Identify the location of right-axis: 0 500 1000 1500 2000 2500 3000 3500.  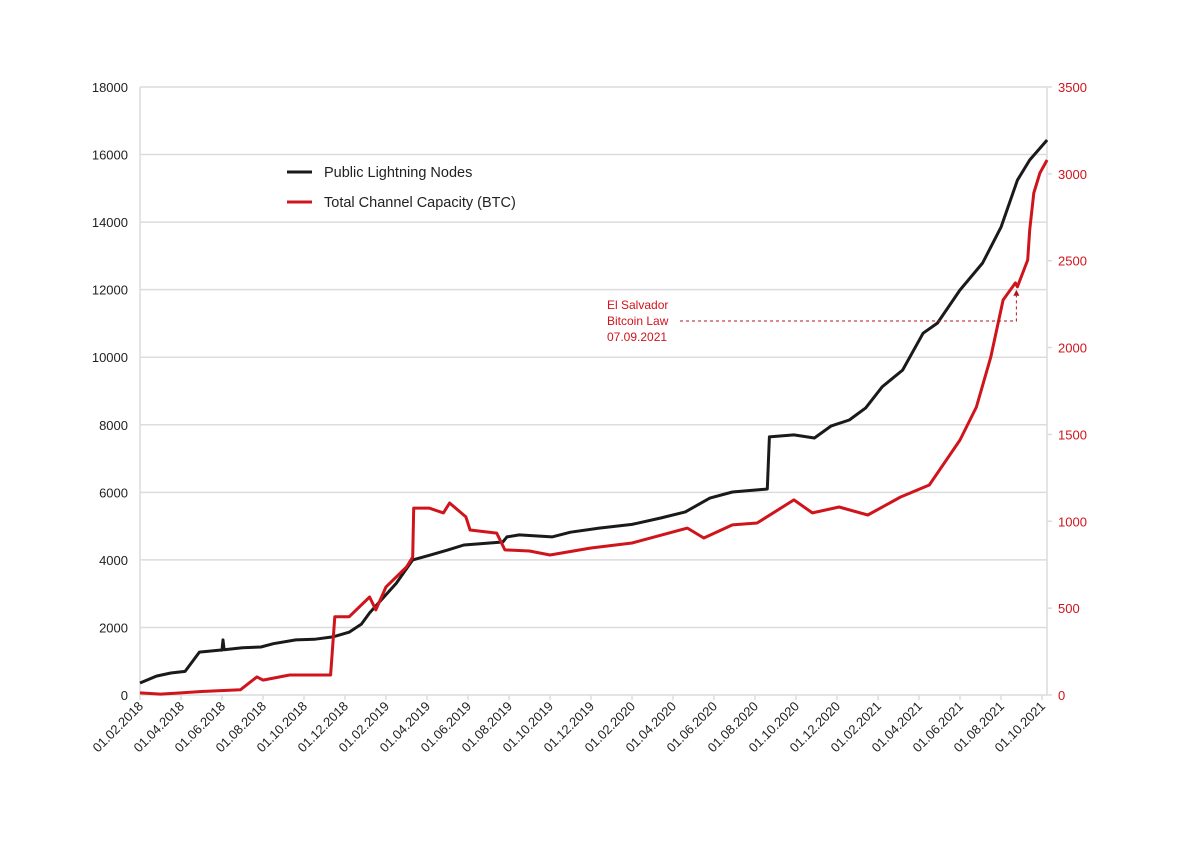
(1067, 391).